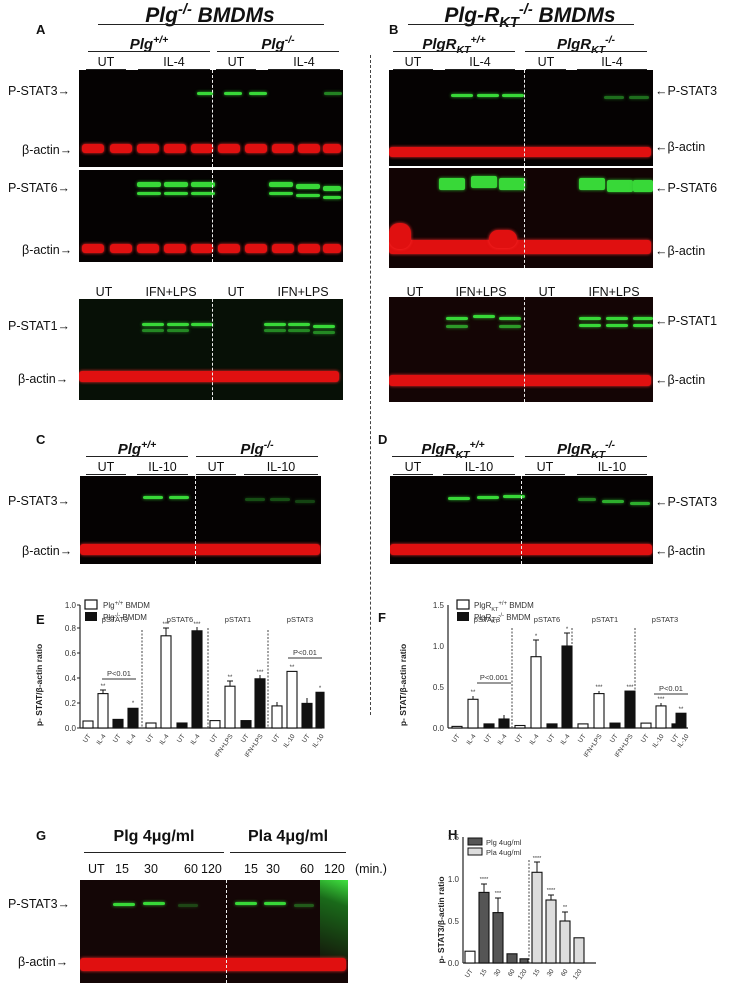 The image size is (730, 992). What do you see at coordinates (680, 551) in the screenshot?
I see `panel-d-label-actin: ←β-actin` at bounding box center [680, 551].